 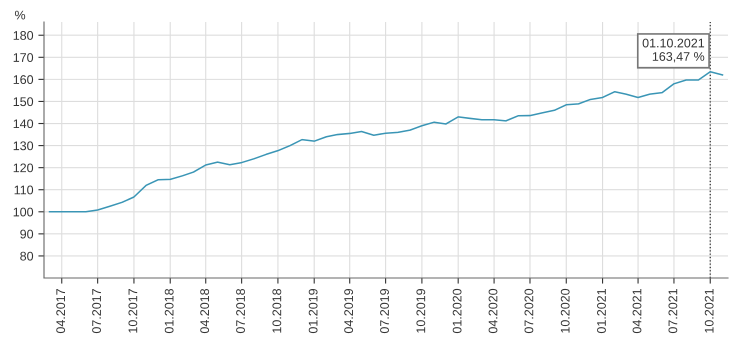 I want to click on x-tick-label: 07.2021, so click(x=673, y=311).